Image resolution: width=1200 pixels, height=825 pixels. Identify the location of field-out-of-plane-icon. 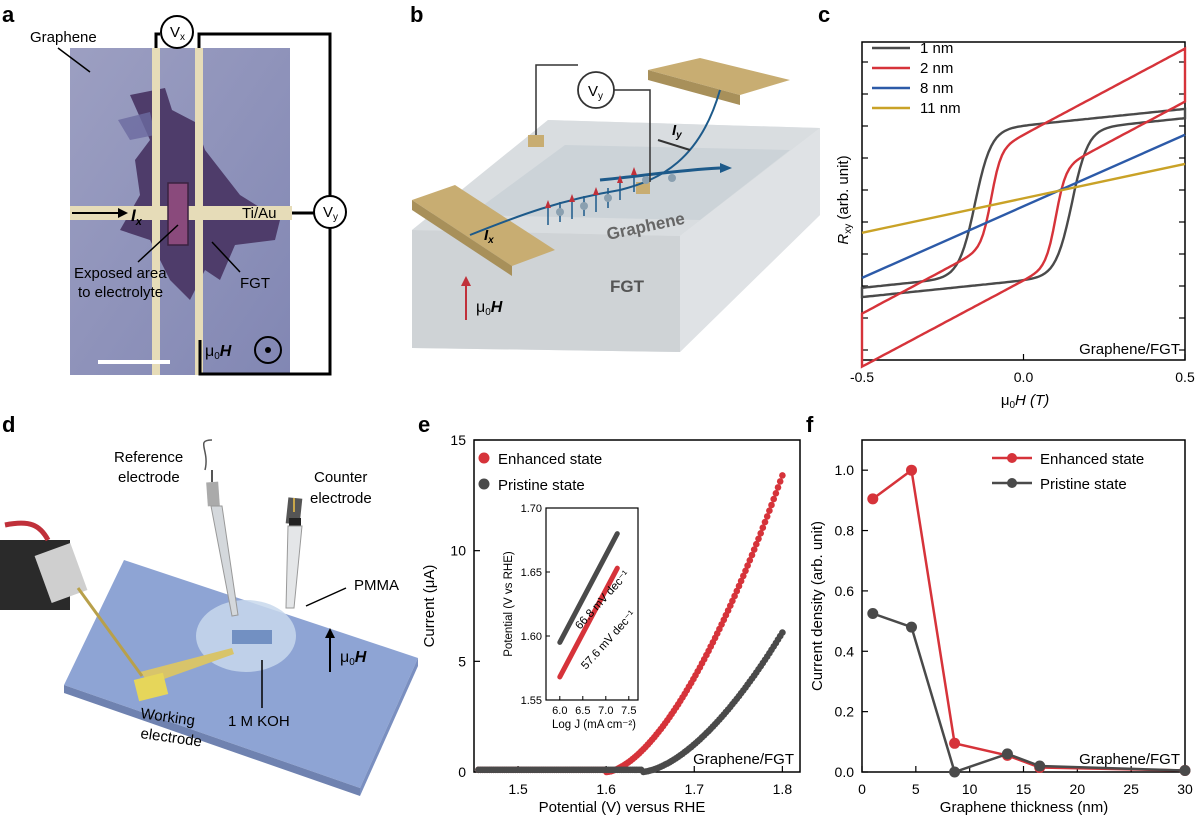
(268, 350).